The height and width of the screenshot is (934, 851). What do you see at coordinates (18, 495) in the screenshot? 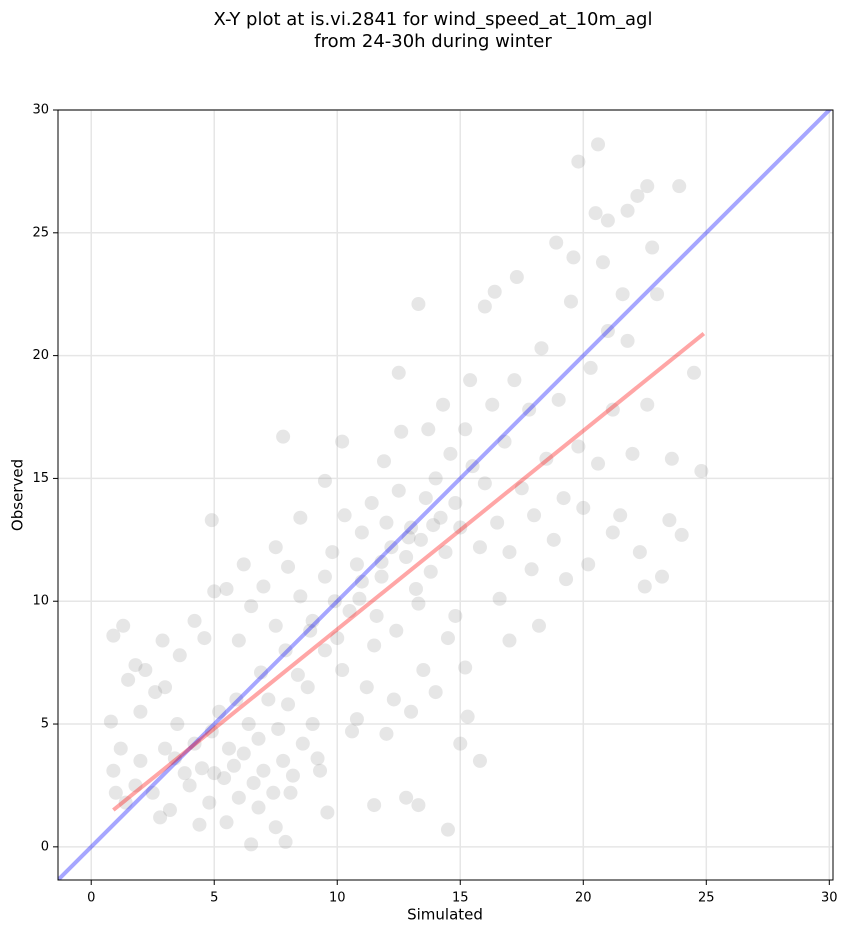
I see `y-axis-label: Observed` at bounding box center [18, 495].